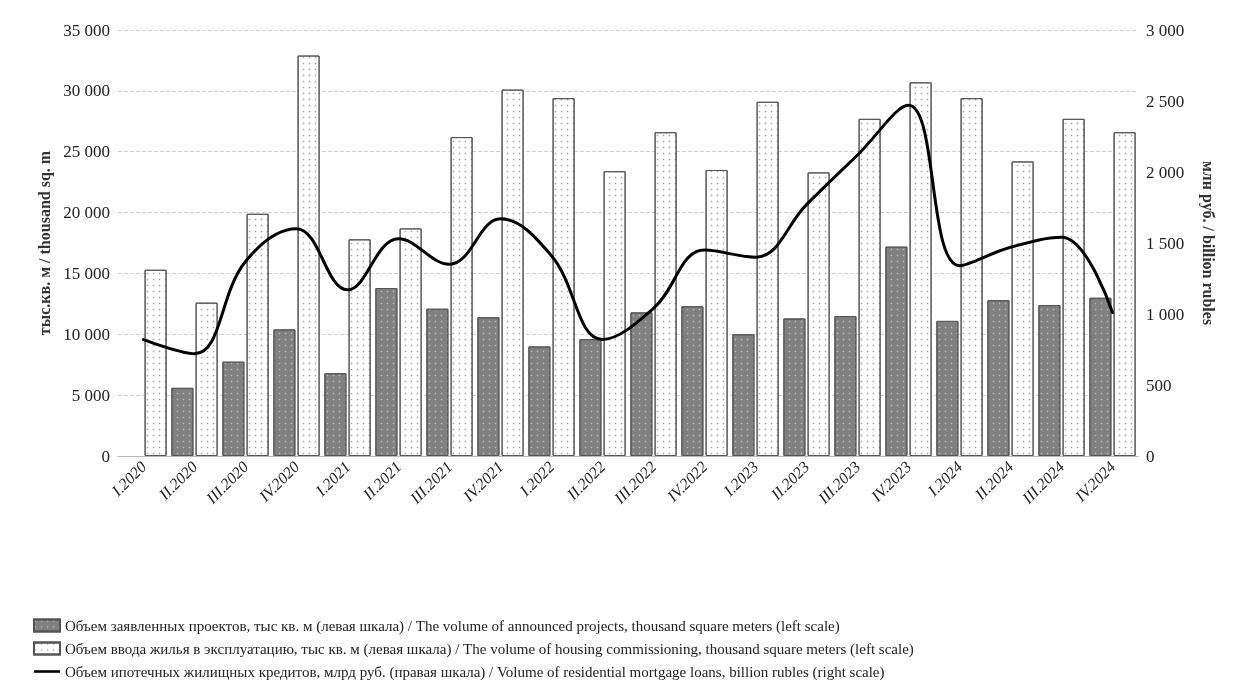 The image size is (1255, 698). Describe the element at coordinates (86, 273) in the screenshot. I see `y-tick-label: 15 000` at that location.